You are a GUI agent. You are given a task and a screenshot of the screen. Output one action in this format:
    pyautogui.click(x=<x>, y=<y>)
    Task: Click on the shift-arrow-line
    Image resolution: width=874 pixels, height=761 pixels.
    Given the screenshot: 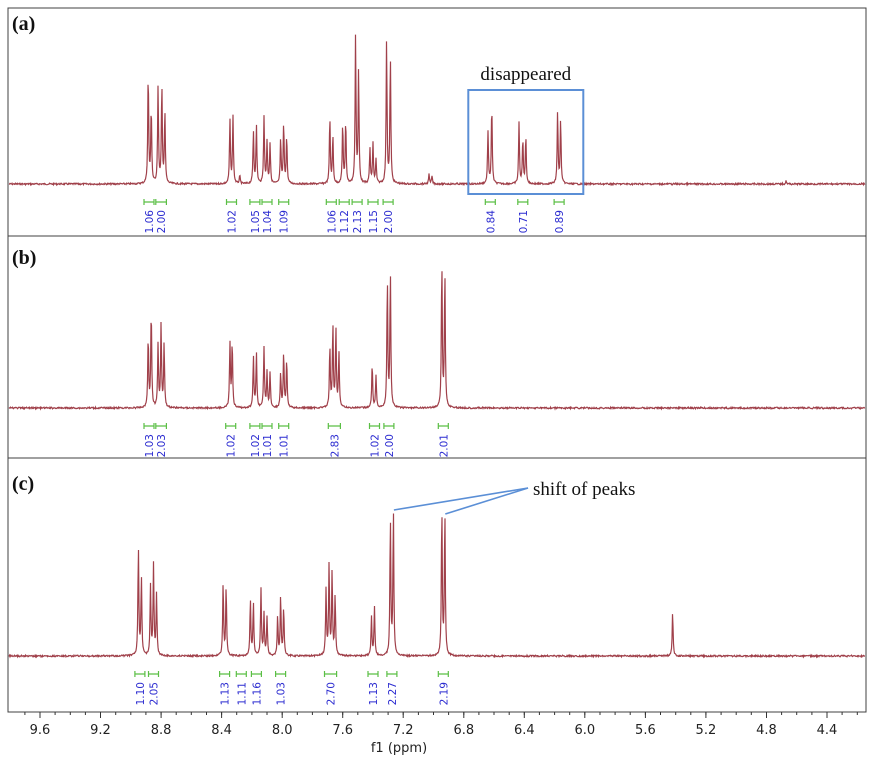 What is the action you would take?
    pyautogui.click(x=487, y=501)
    